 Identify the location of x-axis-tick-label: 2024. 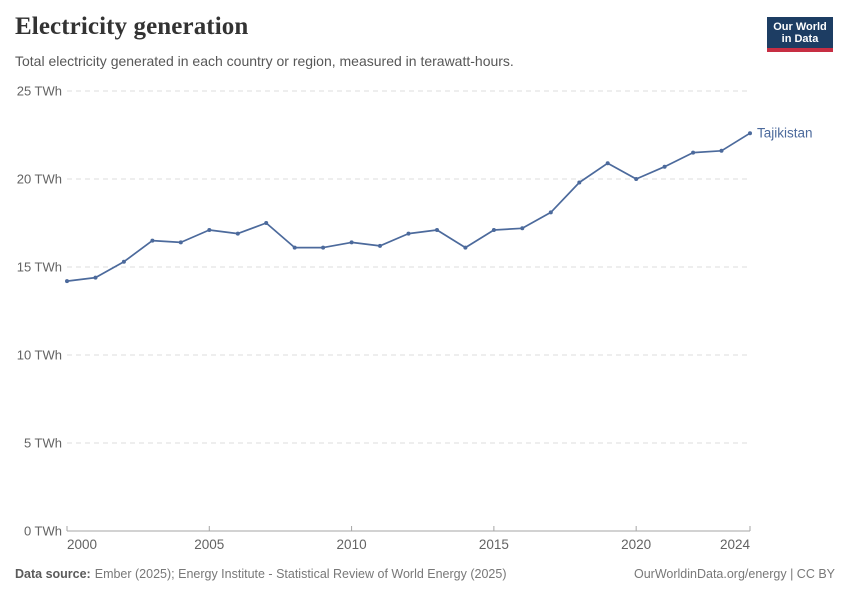
(735, 544).